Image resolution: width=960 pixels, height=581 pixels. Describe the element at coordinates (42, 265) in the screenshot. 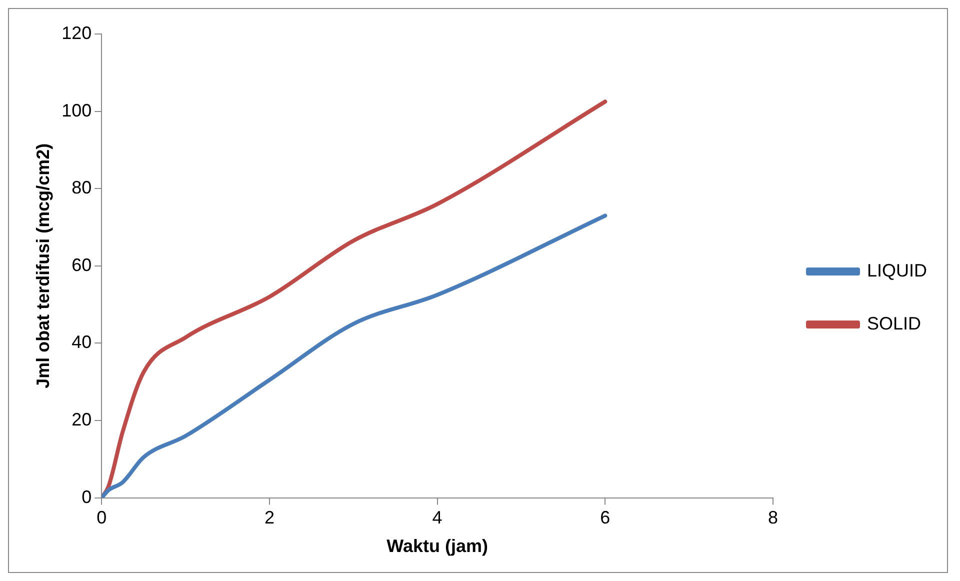

I see `y-axis-title: Jml obat terdifusi (mcg/cm2)` at that location.